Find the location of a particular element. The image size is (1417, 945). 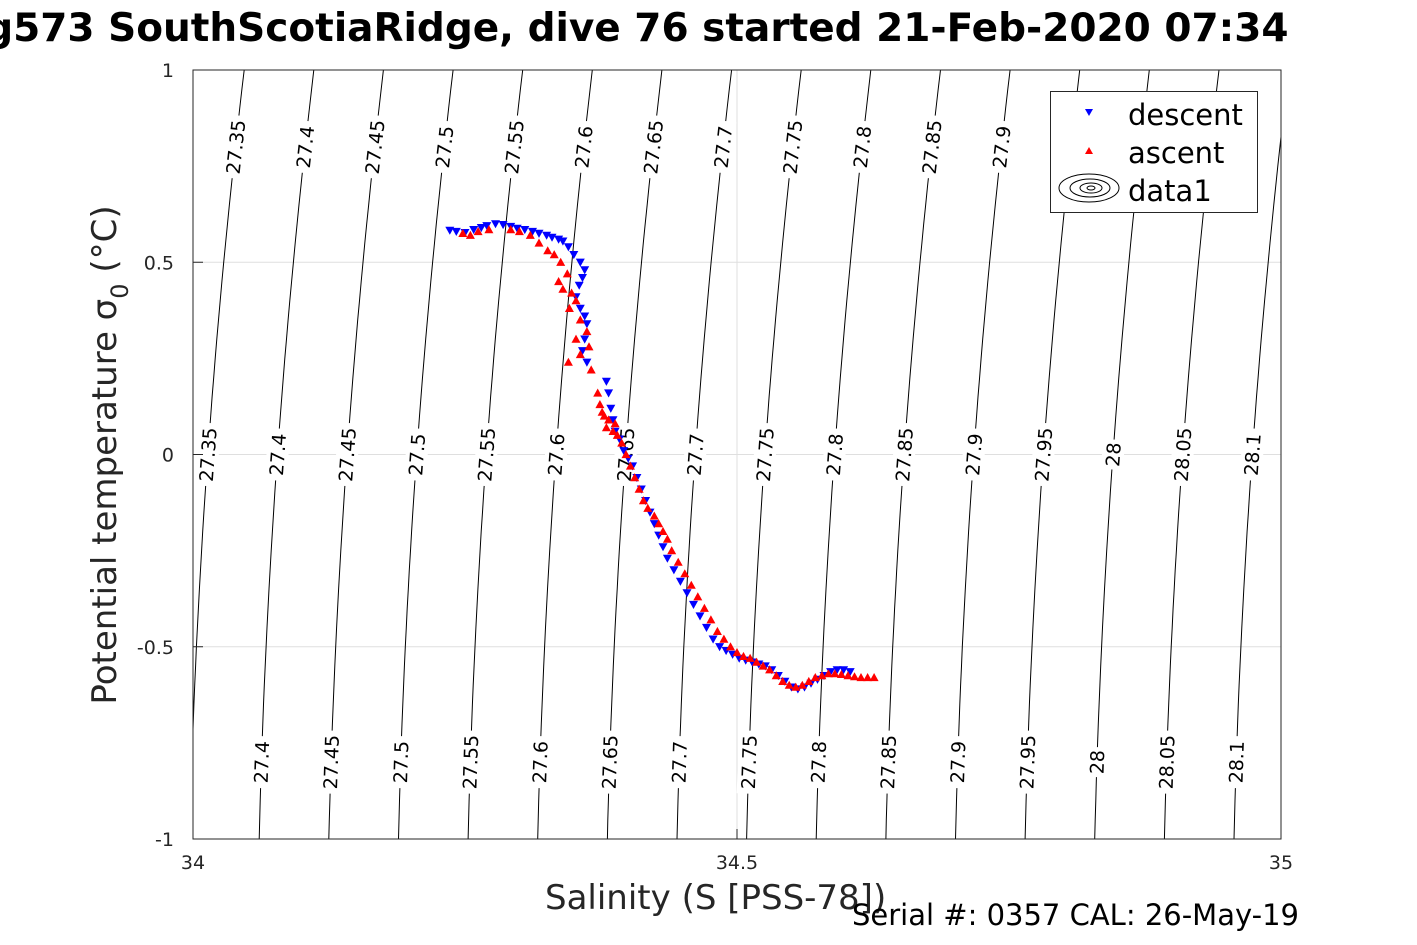

contour-label-16-2: 28.1 is located at coordinates (1236, 762).